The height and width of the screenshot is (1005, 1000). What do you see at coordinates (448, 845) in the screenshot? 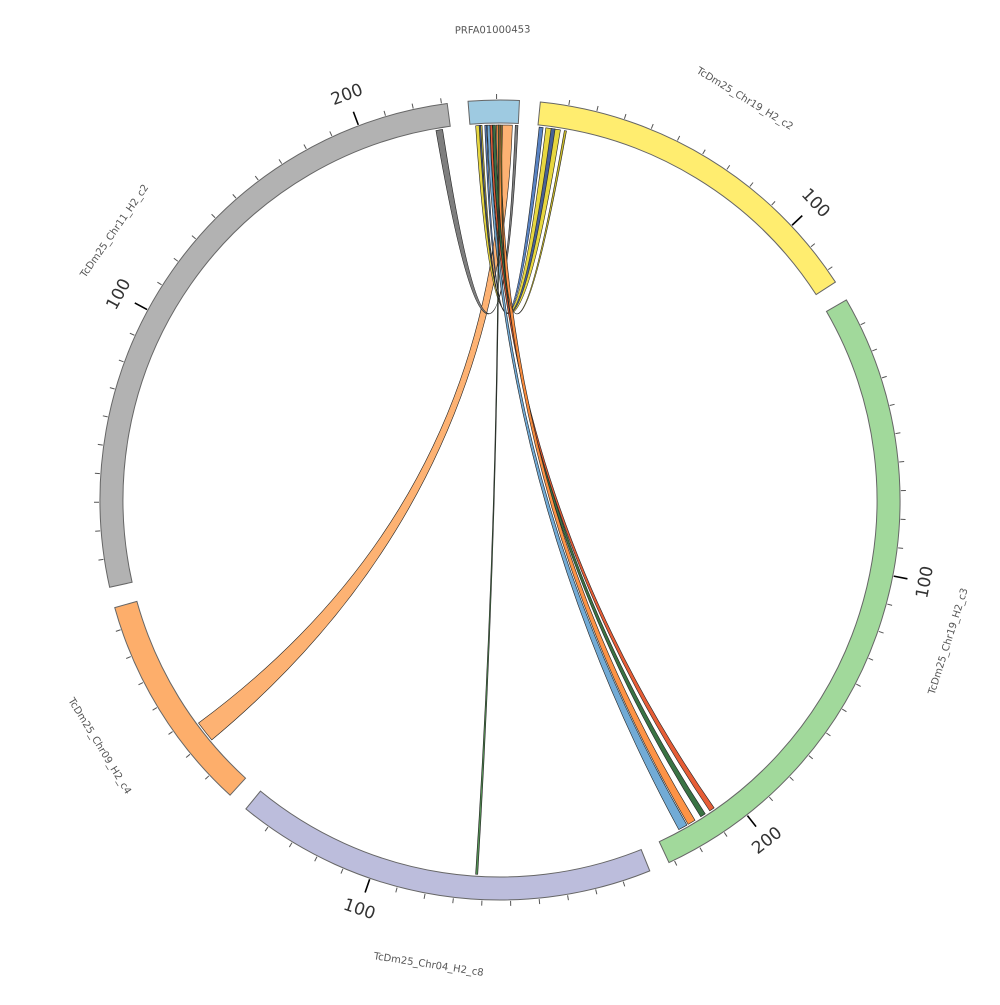
I see `segment-arc-c8` at bounding box center [448, 845].